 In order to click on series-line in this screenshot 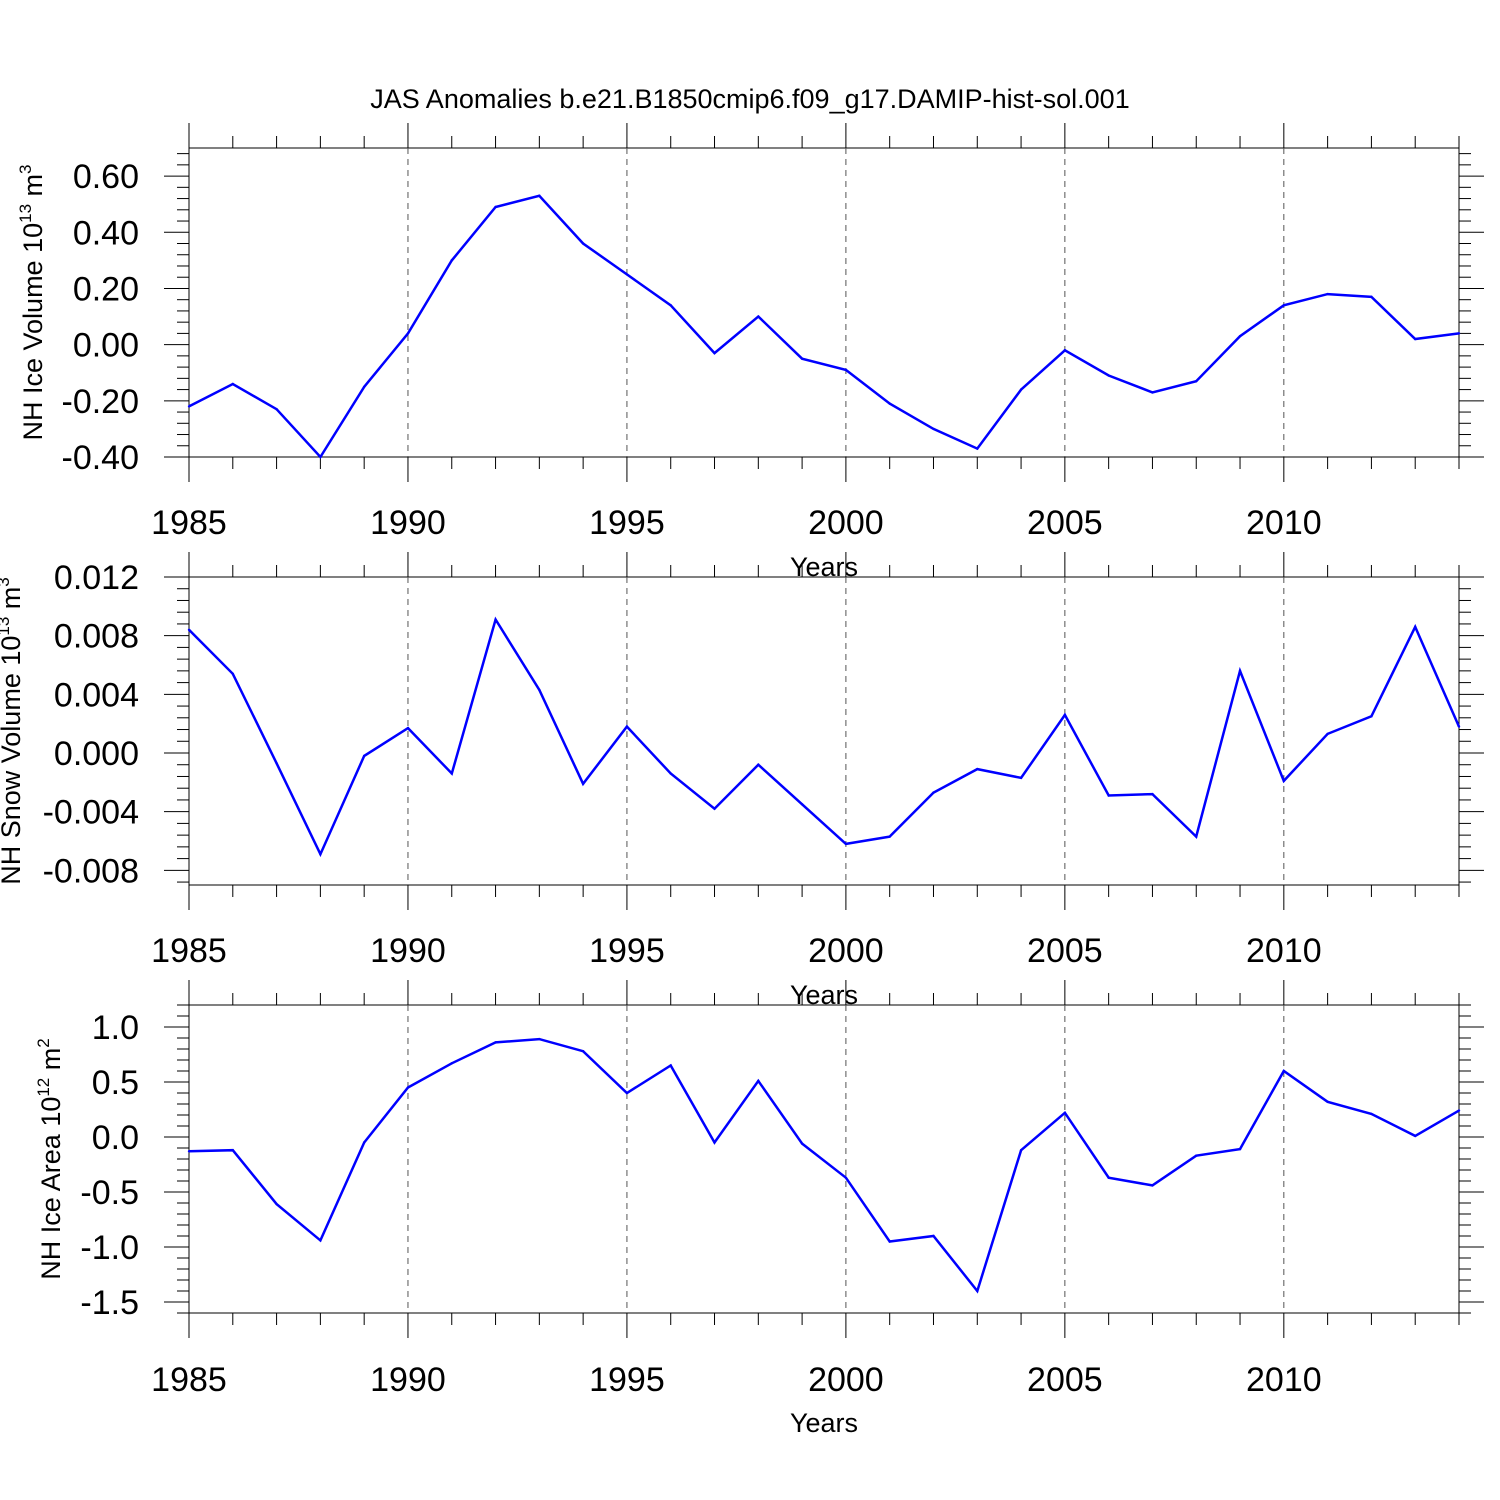, I will do `click(824, 737)`.